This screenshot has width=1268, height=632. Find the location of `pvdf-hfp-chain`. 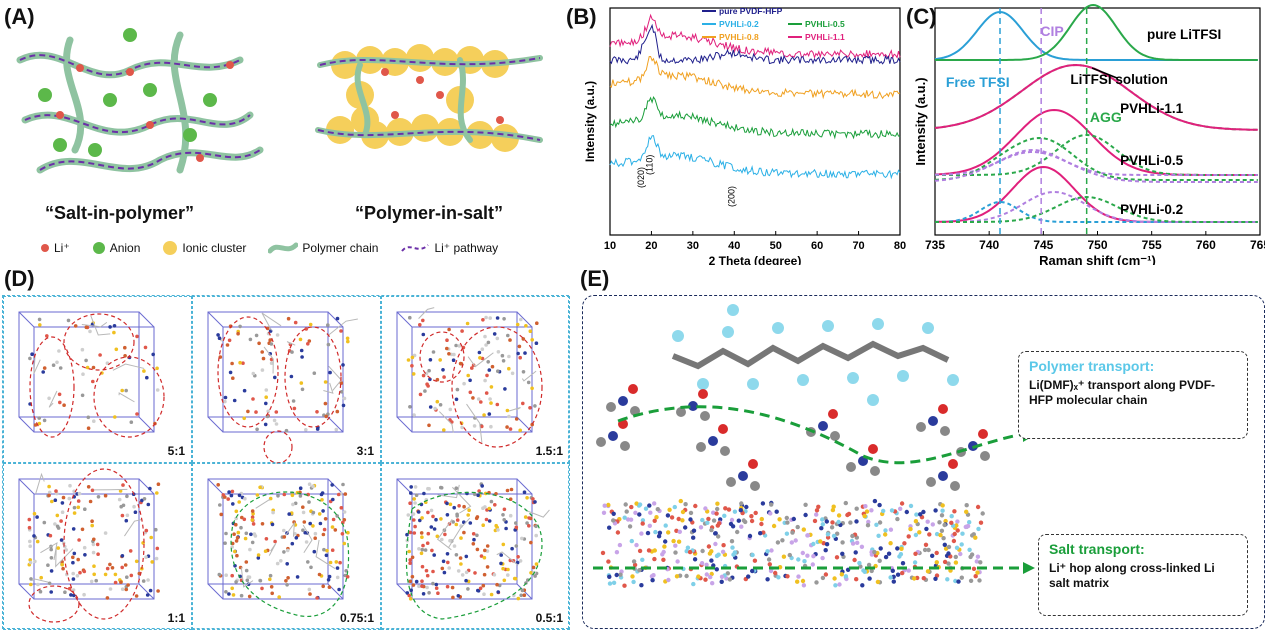

pvdf-hfp-chain is located at coordinates (815, 355).